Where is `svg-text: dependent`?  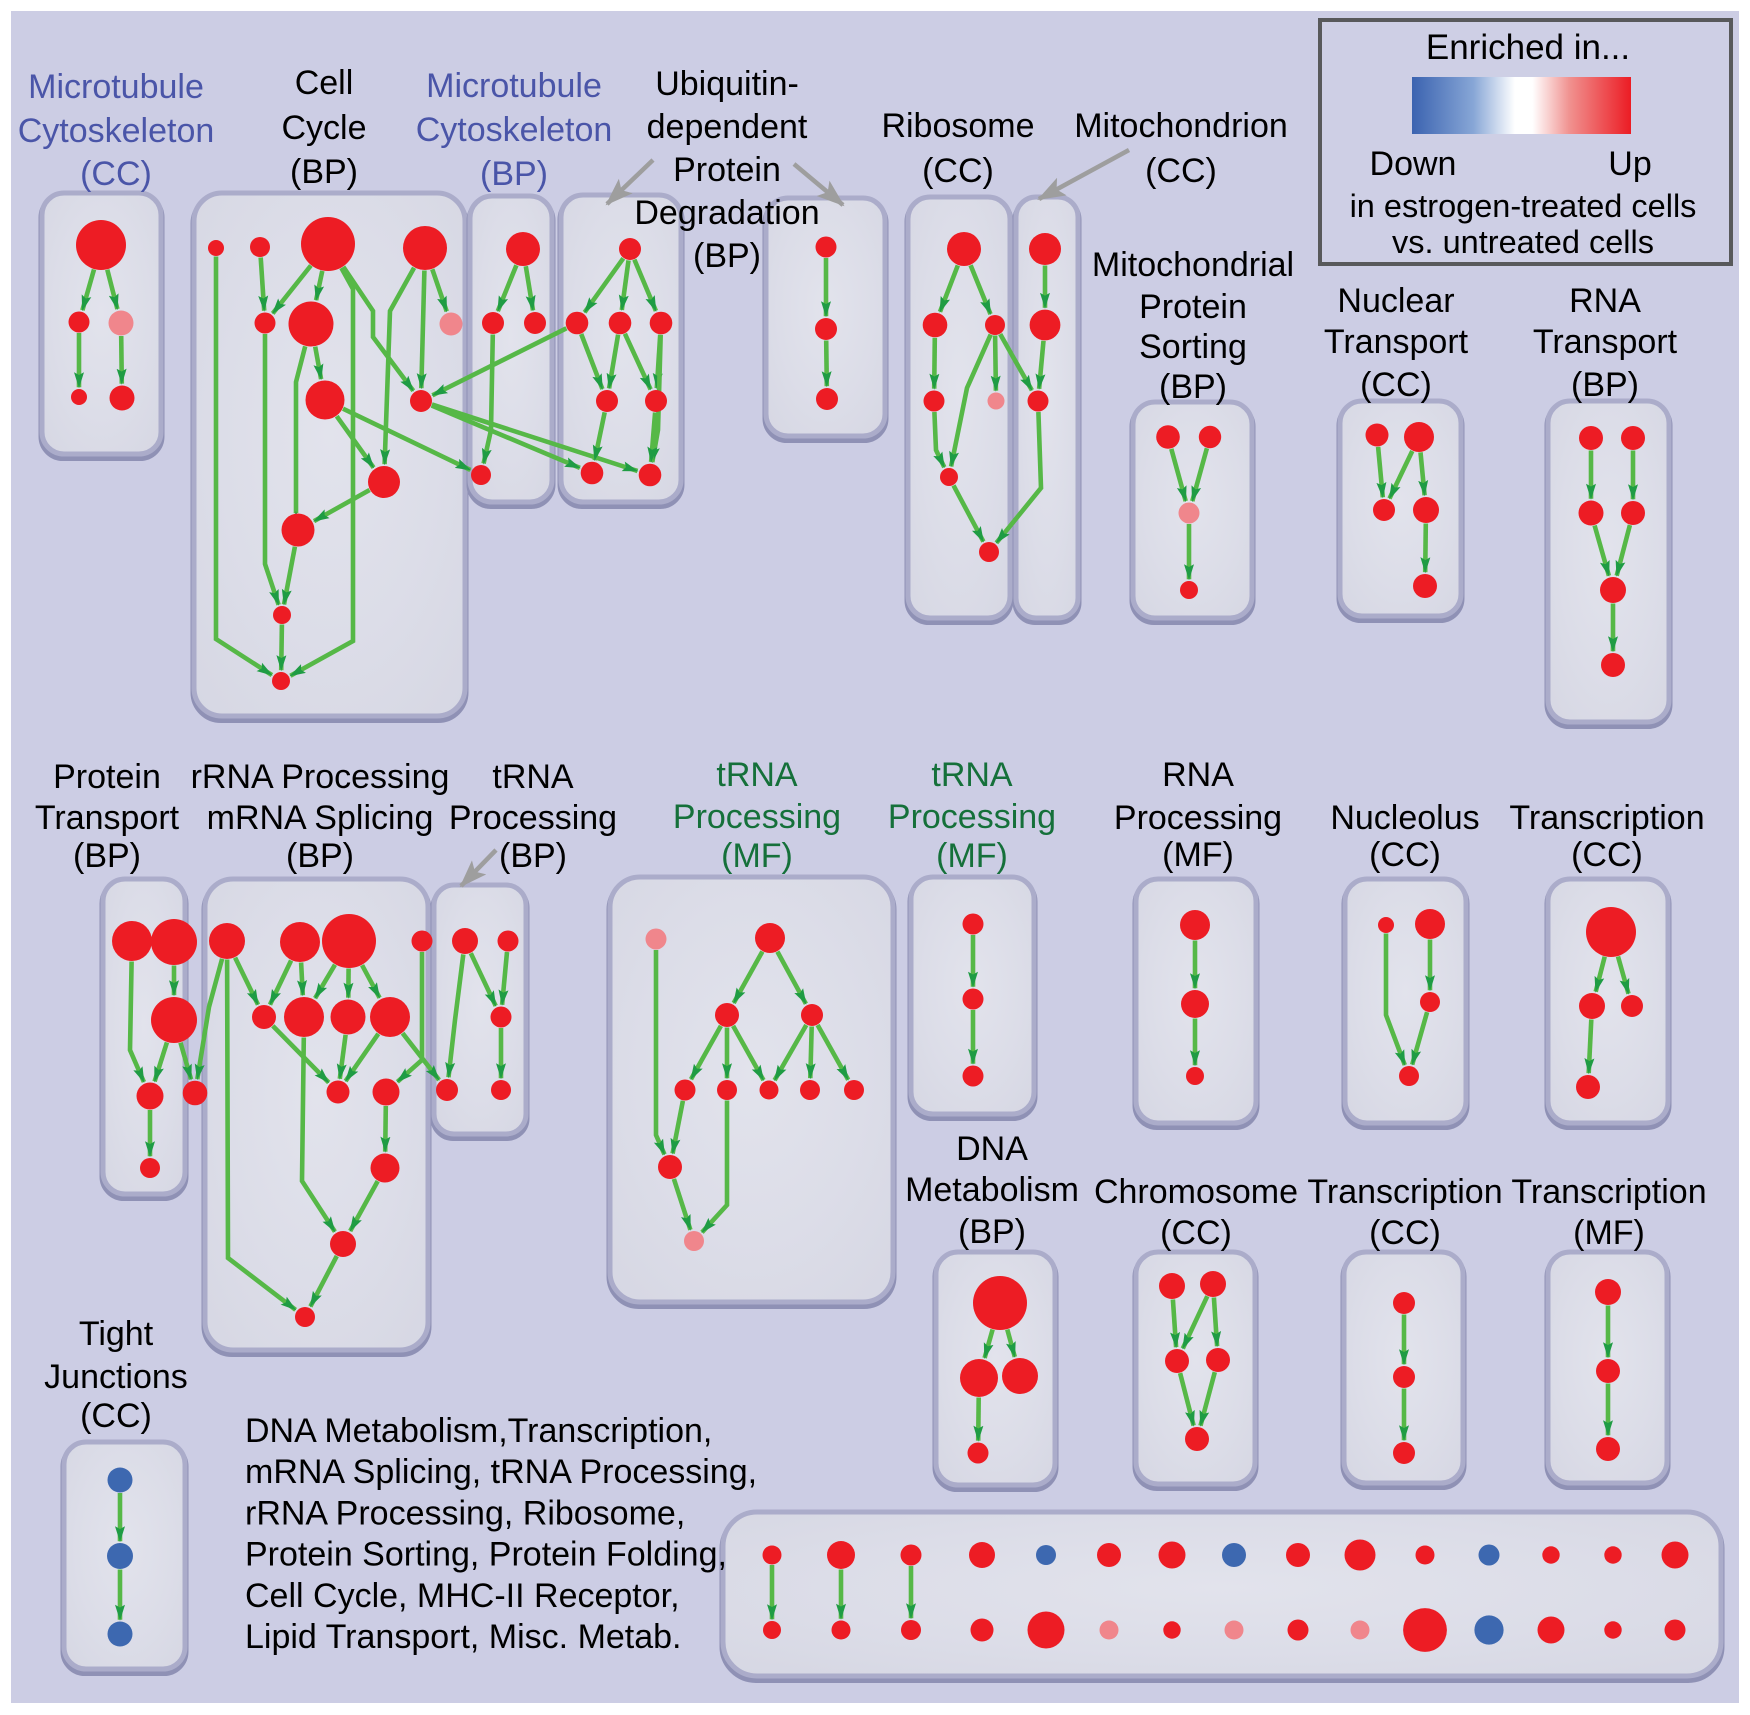 svg-text: dependent is located at coordinates (727, 127).